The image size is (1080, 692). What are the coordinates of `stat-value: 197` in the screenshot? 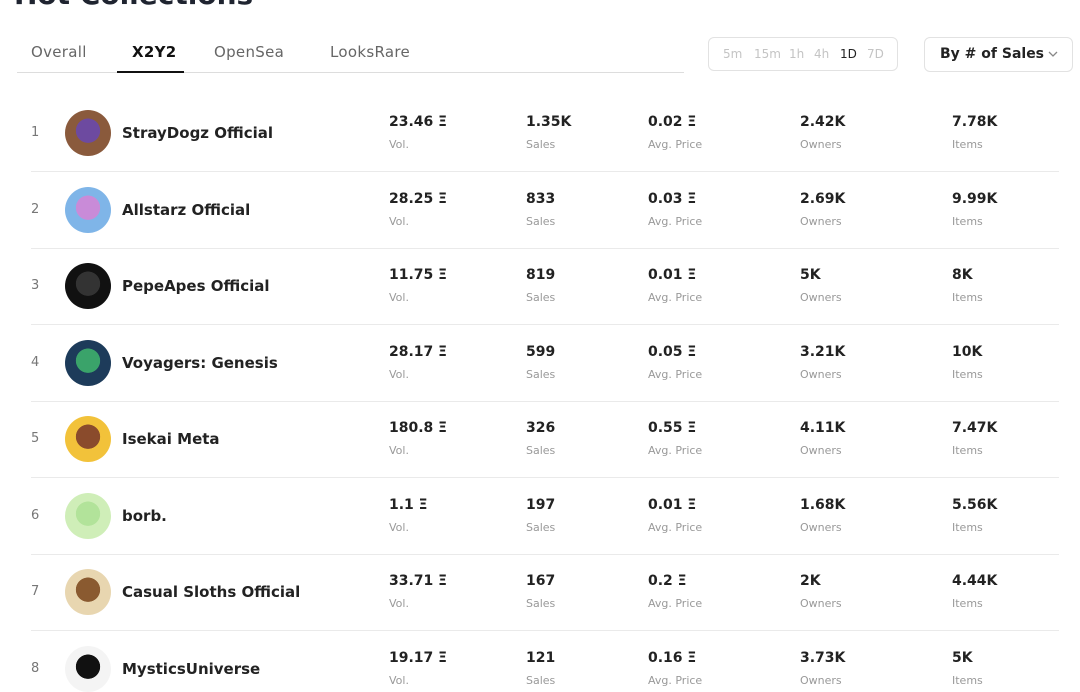 It's located at (541, 504).